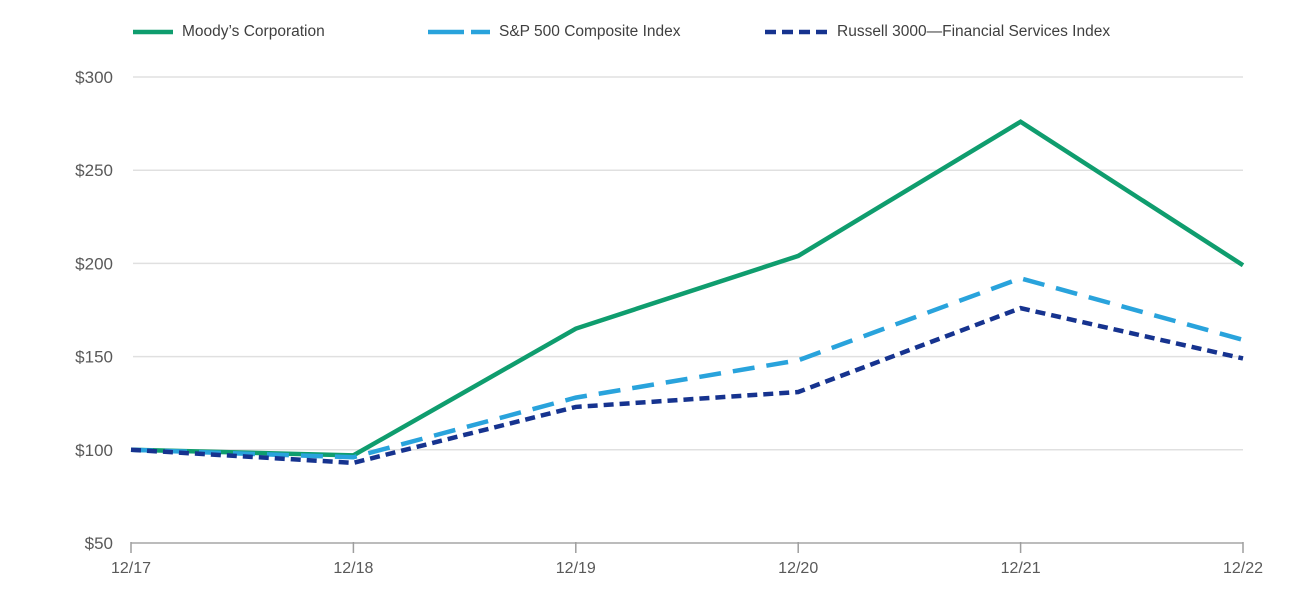 This screenshot has height=600, width=1300. I want to click on legend-swatch-short-dash-line-icon, so click(796, 32).